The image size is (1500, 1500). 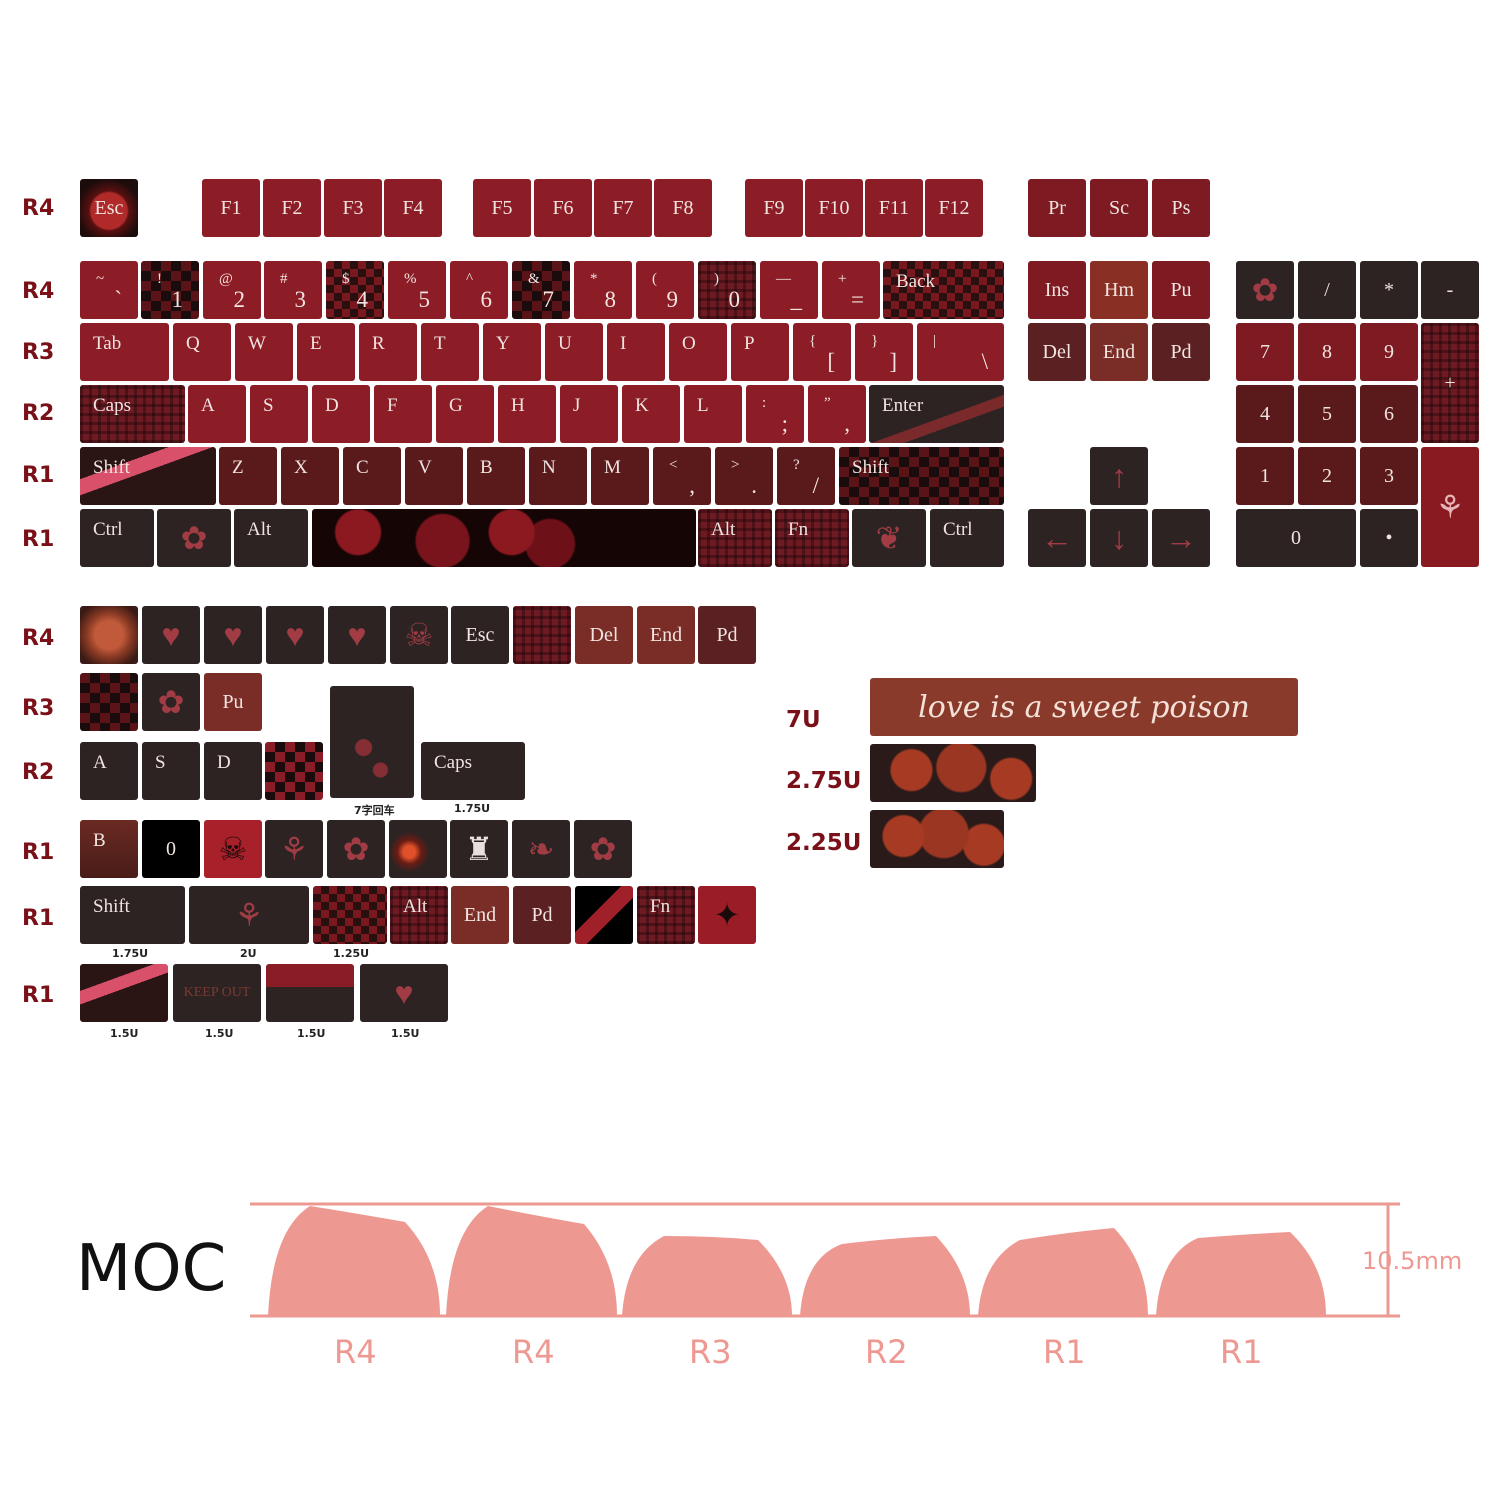 I want to click on key-numlock: ✿, so click(x=1265, y=290).